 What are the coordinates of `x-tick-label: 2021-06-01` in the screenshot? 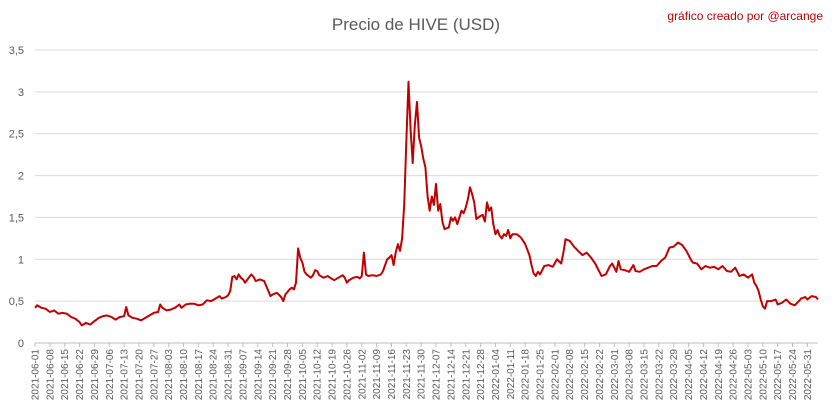 It's located at (36, 375).